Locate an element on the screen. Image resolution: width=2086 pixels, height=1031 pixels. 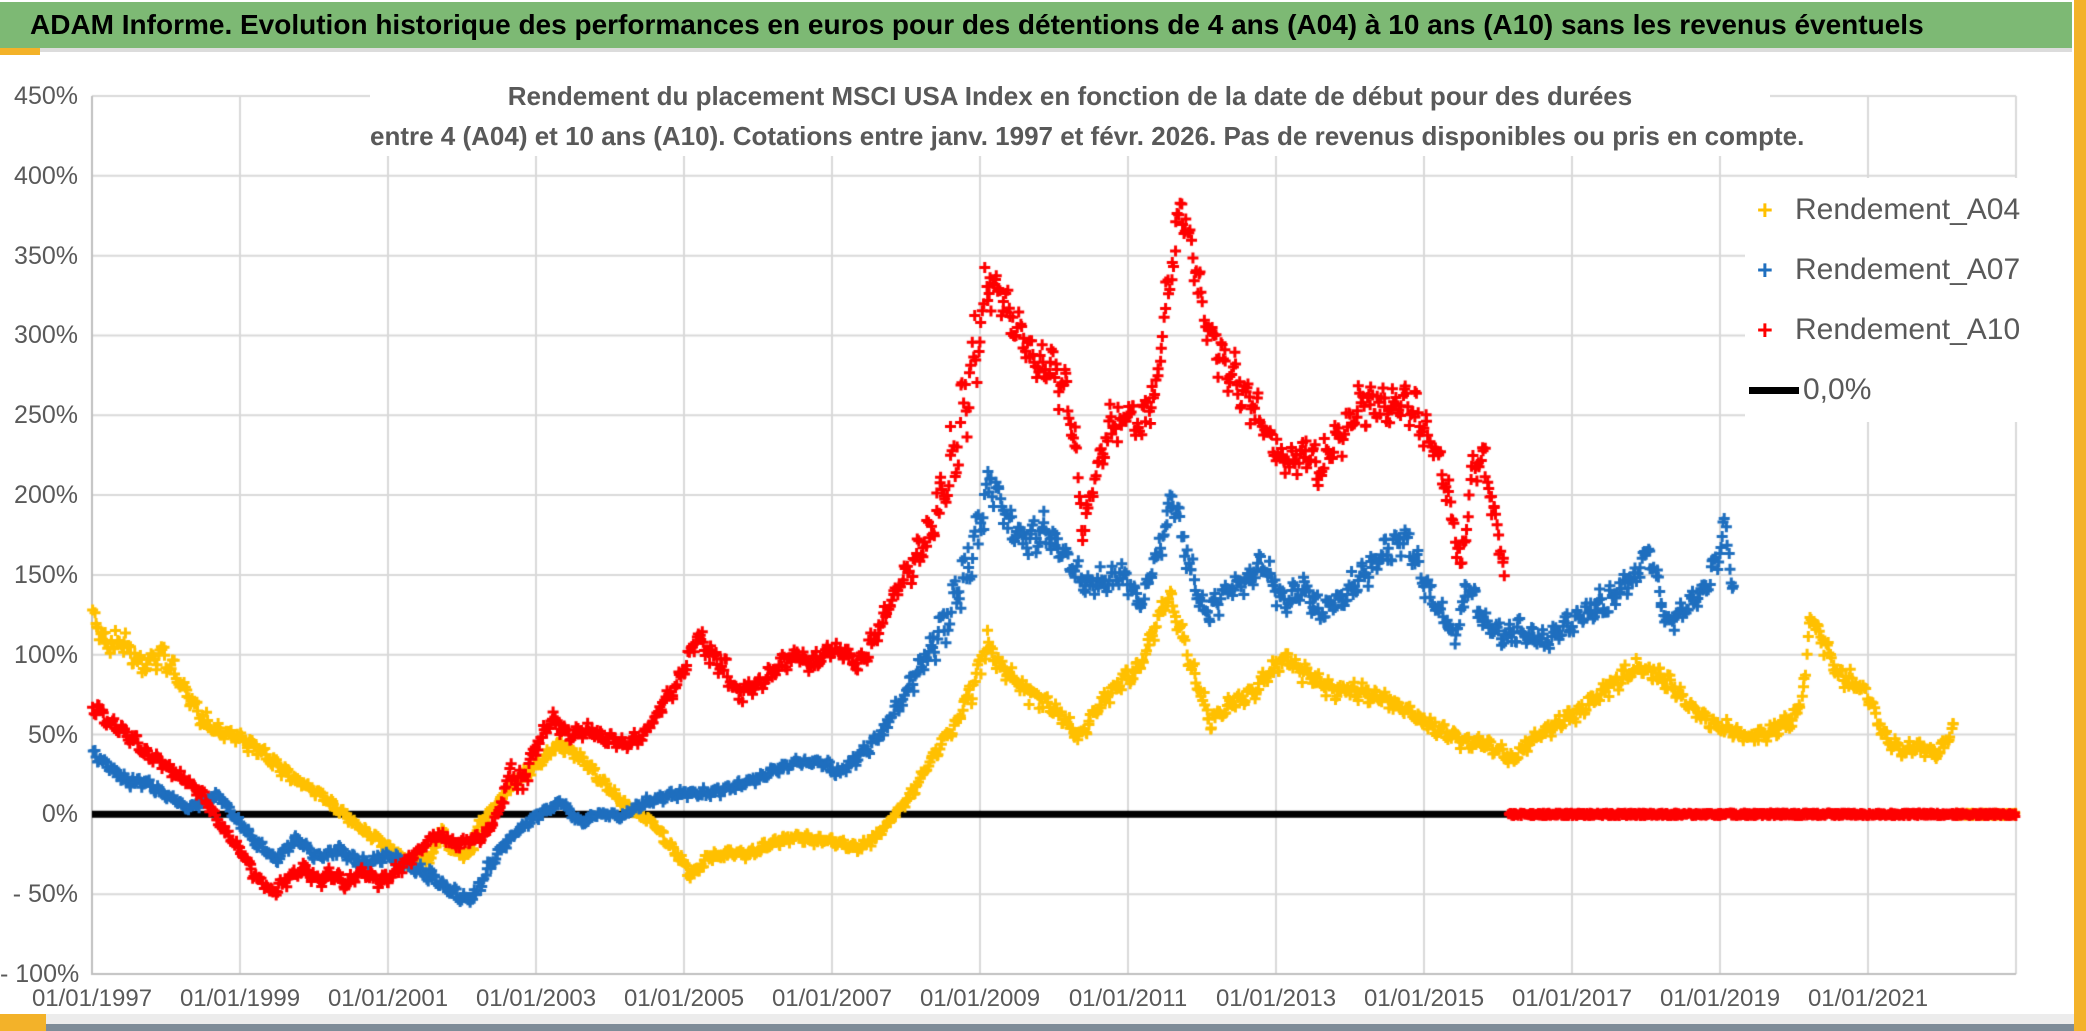
legend-item-a04: + Rendement_A04 is located at coordinates (1895, 210).